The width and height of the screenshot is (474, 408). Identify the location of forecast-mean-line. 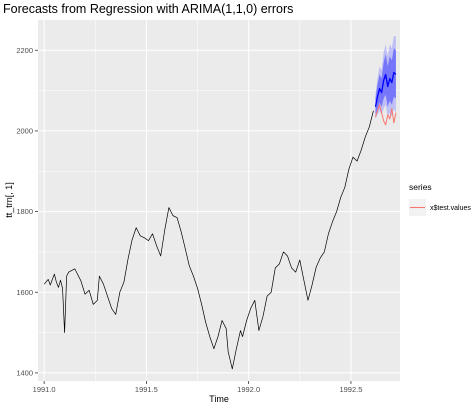
(385, 89).